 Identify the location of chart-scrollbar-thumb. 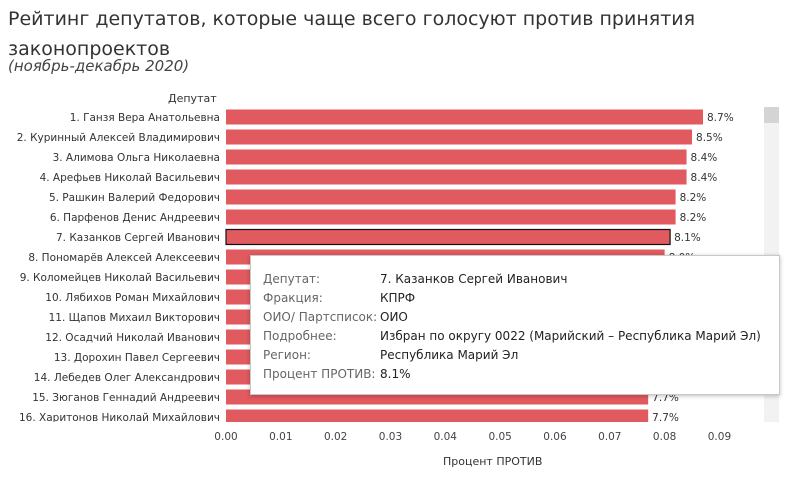
(771, 115).